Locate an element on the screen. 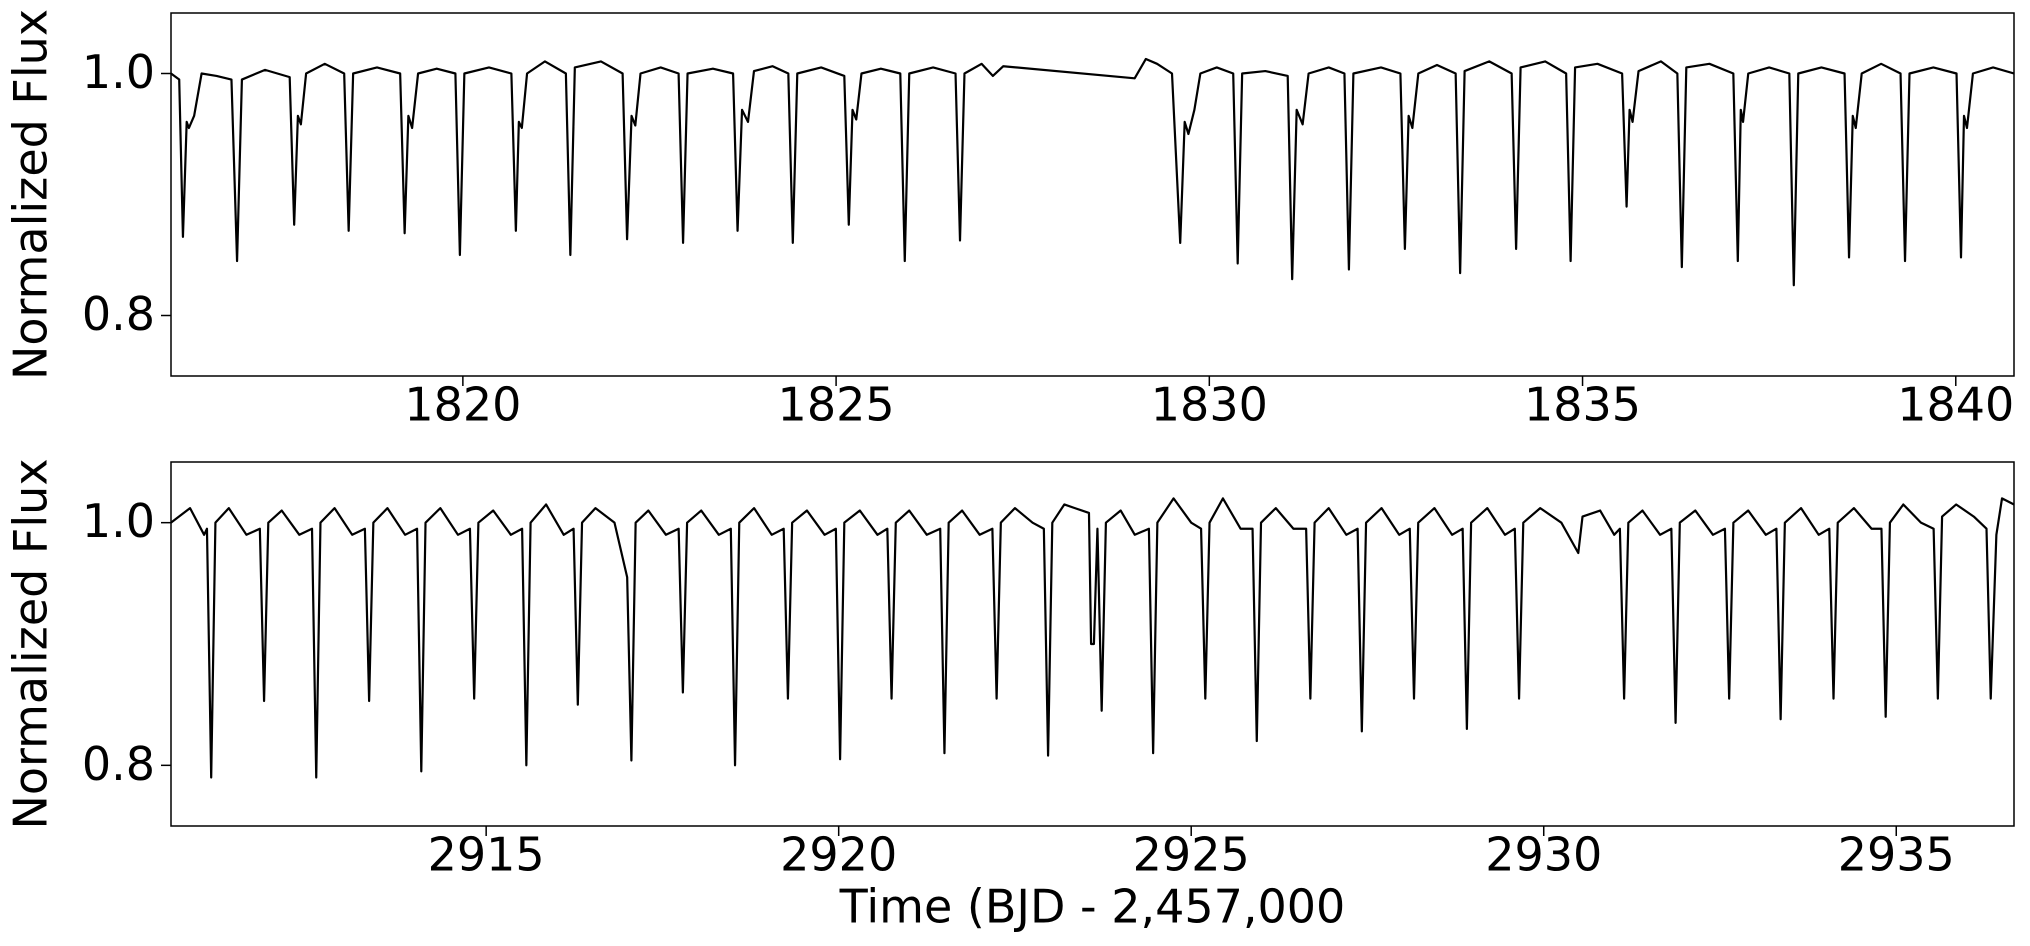 The width and height of the screenshot is (2030, 946). x-axis-label: Time (BJD - 2,457,000 is located at coordinates (1092, 907).